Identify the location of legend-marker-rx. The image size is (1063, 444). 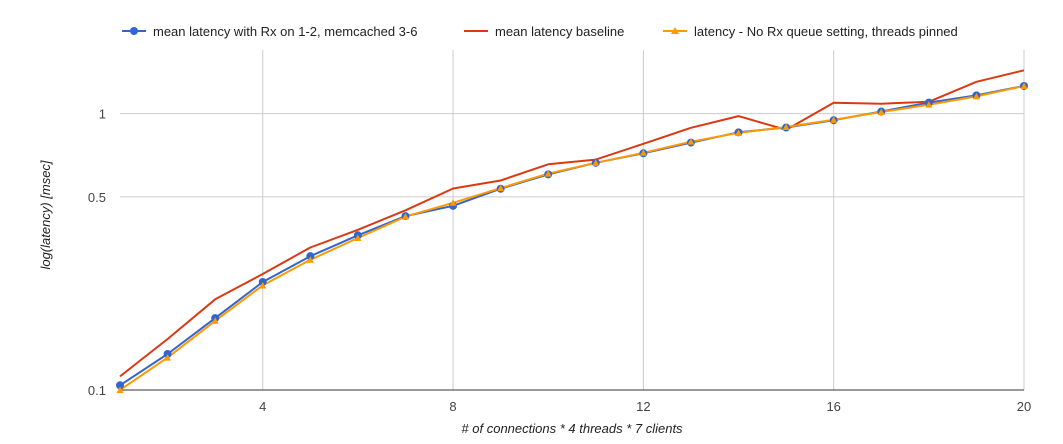
(134, 31).